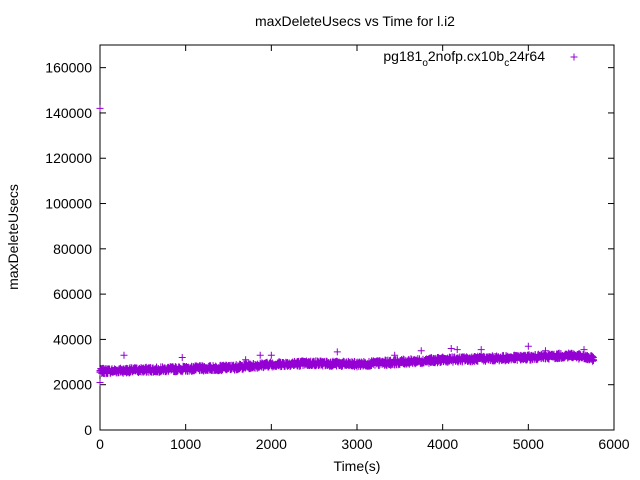  Describe the element at coordinates (593, 357) in the screenshot. I see `data-point` at that location.